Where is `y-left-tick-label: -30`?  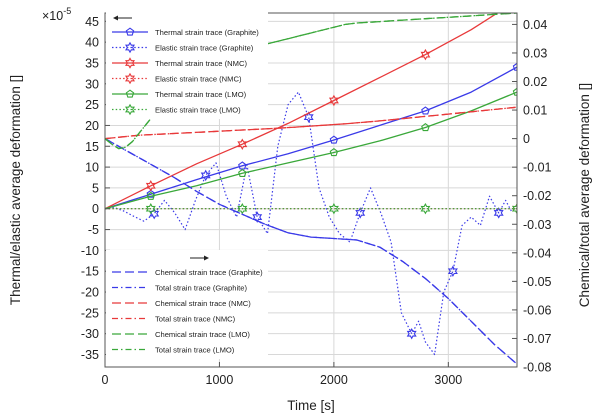
y-left-tick-label: -30 is located at coordinates (90, 334).